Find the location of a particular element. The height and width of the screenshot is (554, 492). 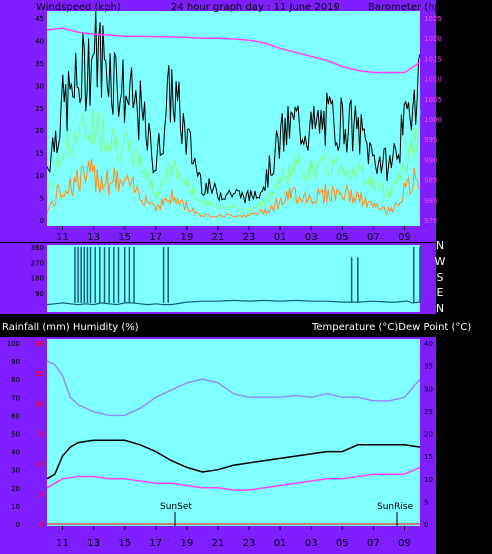

wind-x-tick-label: 15 is located at coordinates (124, 237).